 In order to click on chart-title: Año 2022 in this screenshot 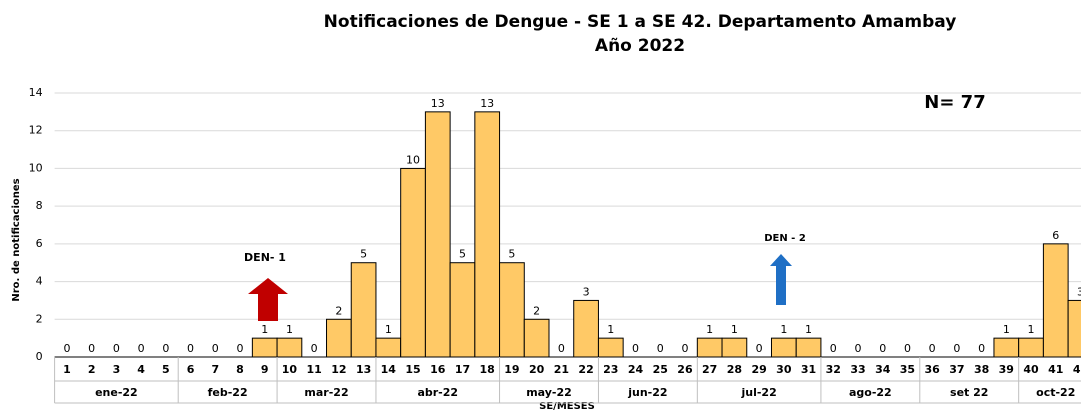, I will do `click(640, 46)`.